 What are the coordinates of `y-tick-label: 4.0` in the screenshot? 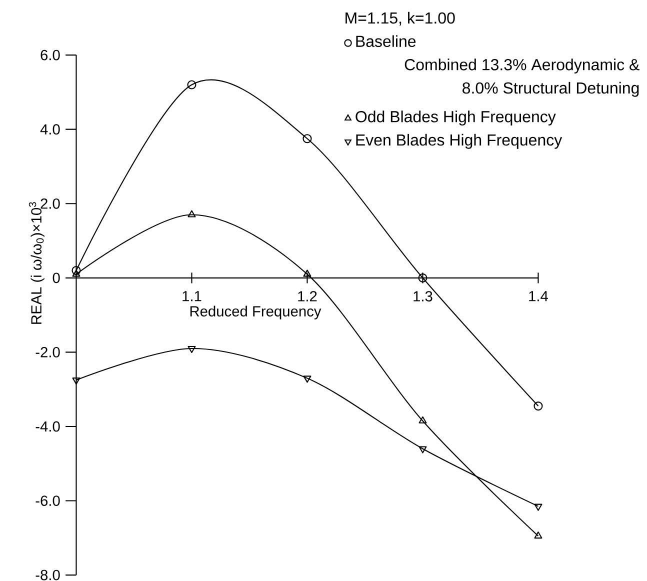 It's located at (50, 129).